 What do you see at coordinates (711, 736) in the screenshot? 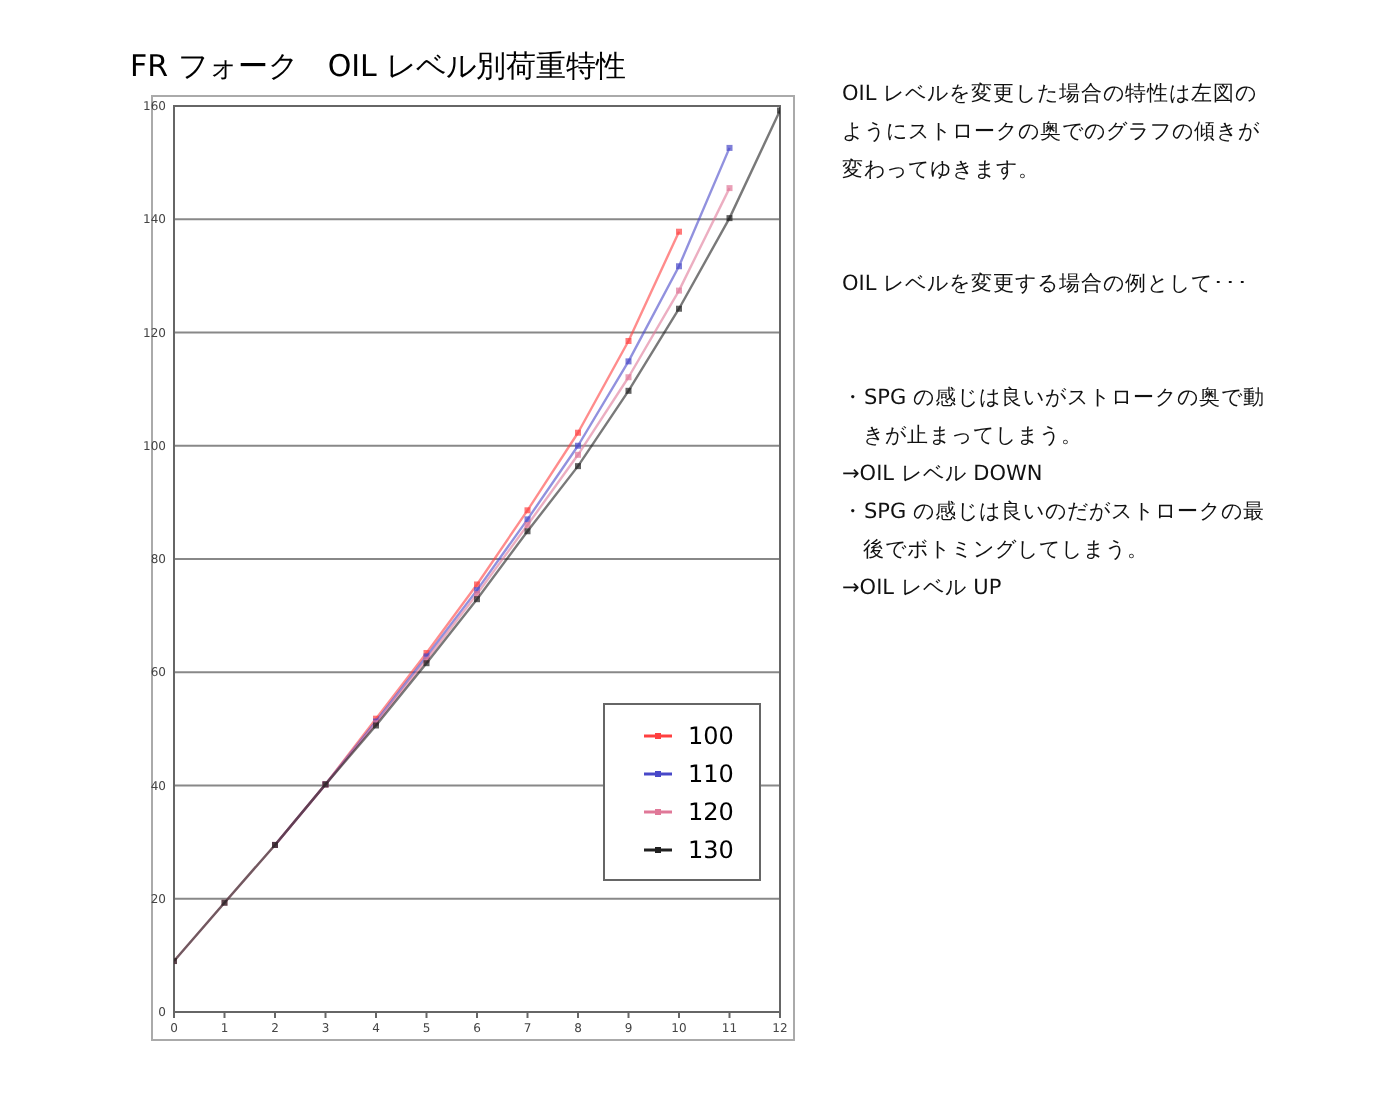
I see `legend-label: 100` at bounding box center [711, 736].